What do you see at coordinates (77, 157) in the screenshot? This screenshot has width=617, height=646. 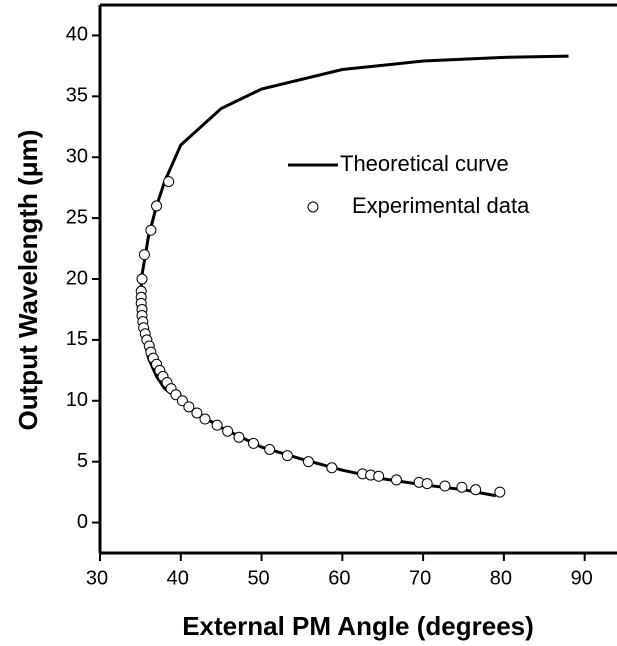 I see `y-tick-label: 30` at bounding box center [77, 157].